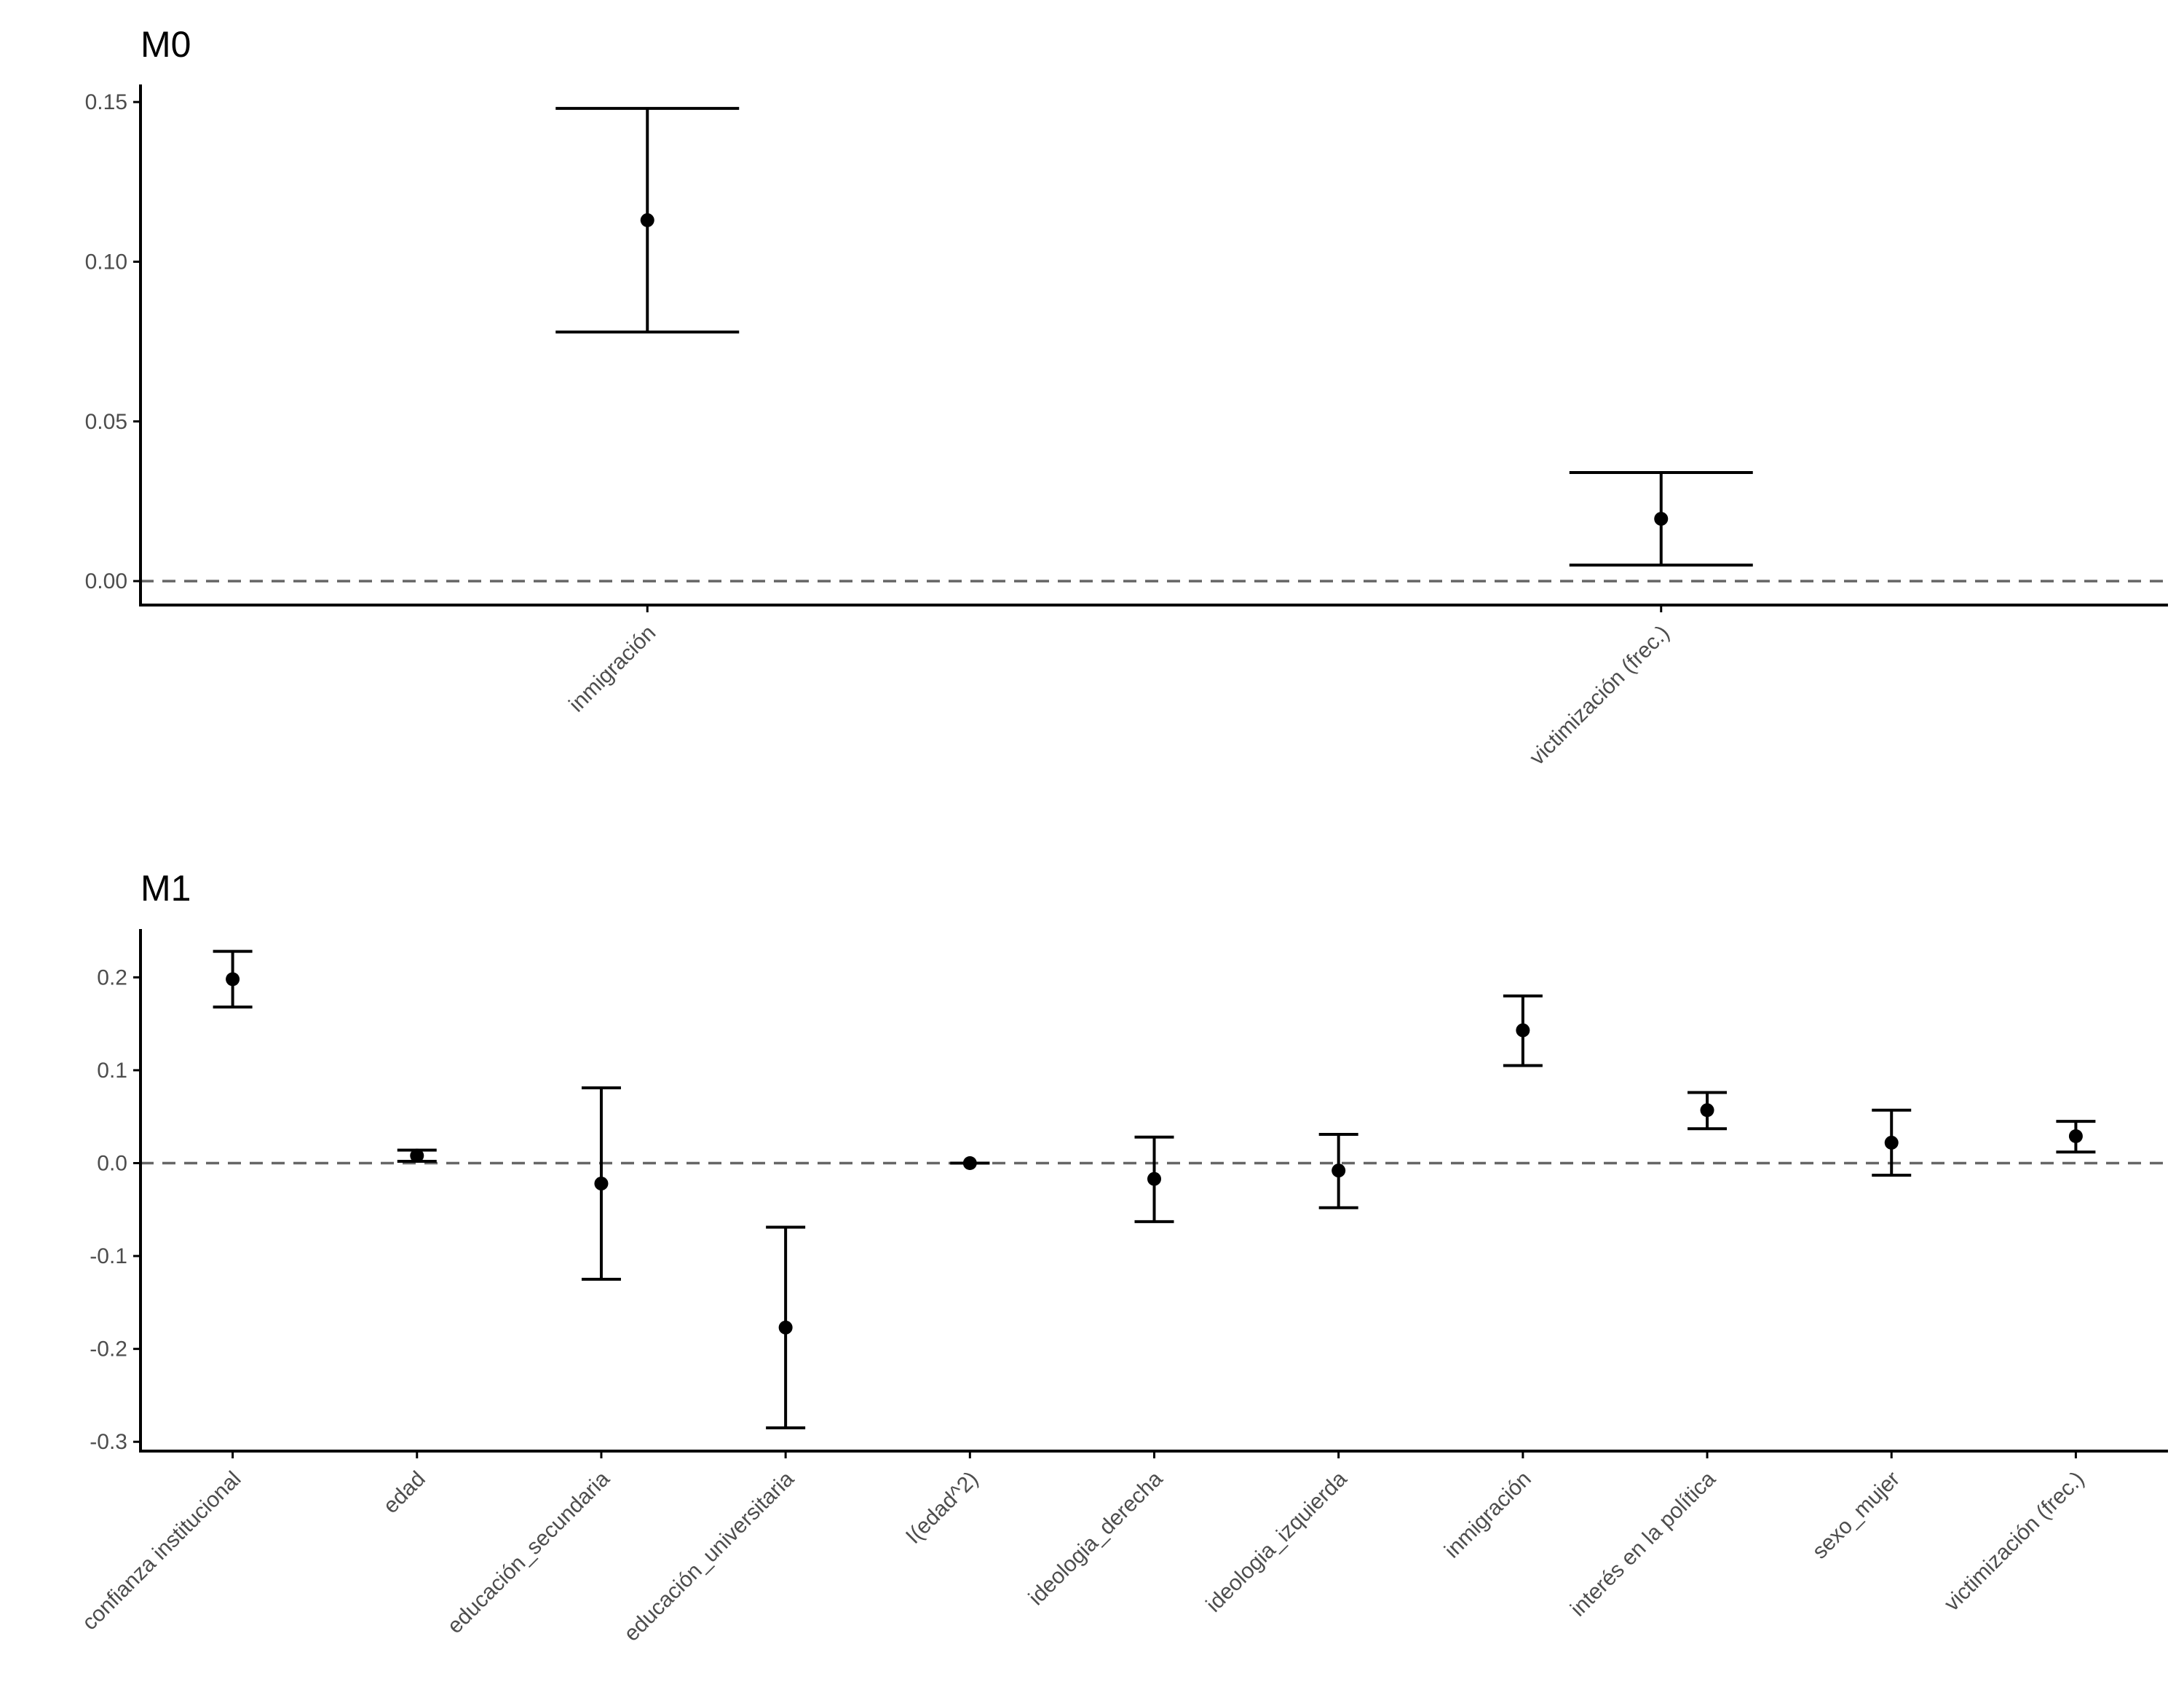 This screenshot has width=2184, height=1703. What do you see at coordinates (113, 342) in the screenshot?
I see `panel-m0-y-axis-ticks: 0.00 0.05 0.10 0.15` at bounding box center [113, 342].